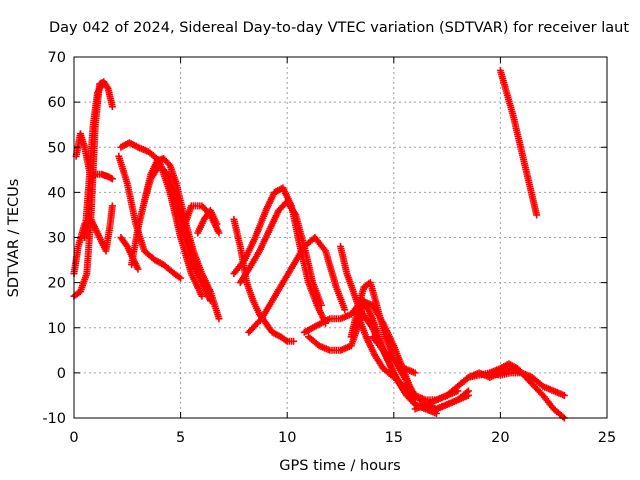 The height and width of the screenshot is (480, 640). I want to click on x-tick-label: 15, so click(394, 438).